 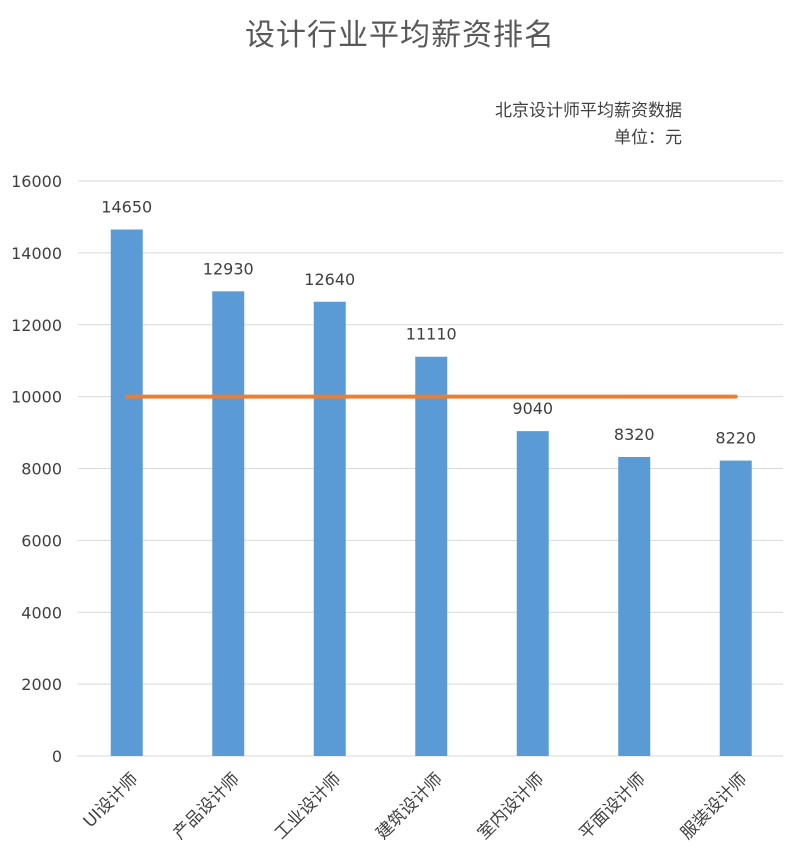 What do you see at coordinates (126, 207) in the screenshot?
I see `data-label: 14650` at bounding box center [126, 207].